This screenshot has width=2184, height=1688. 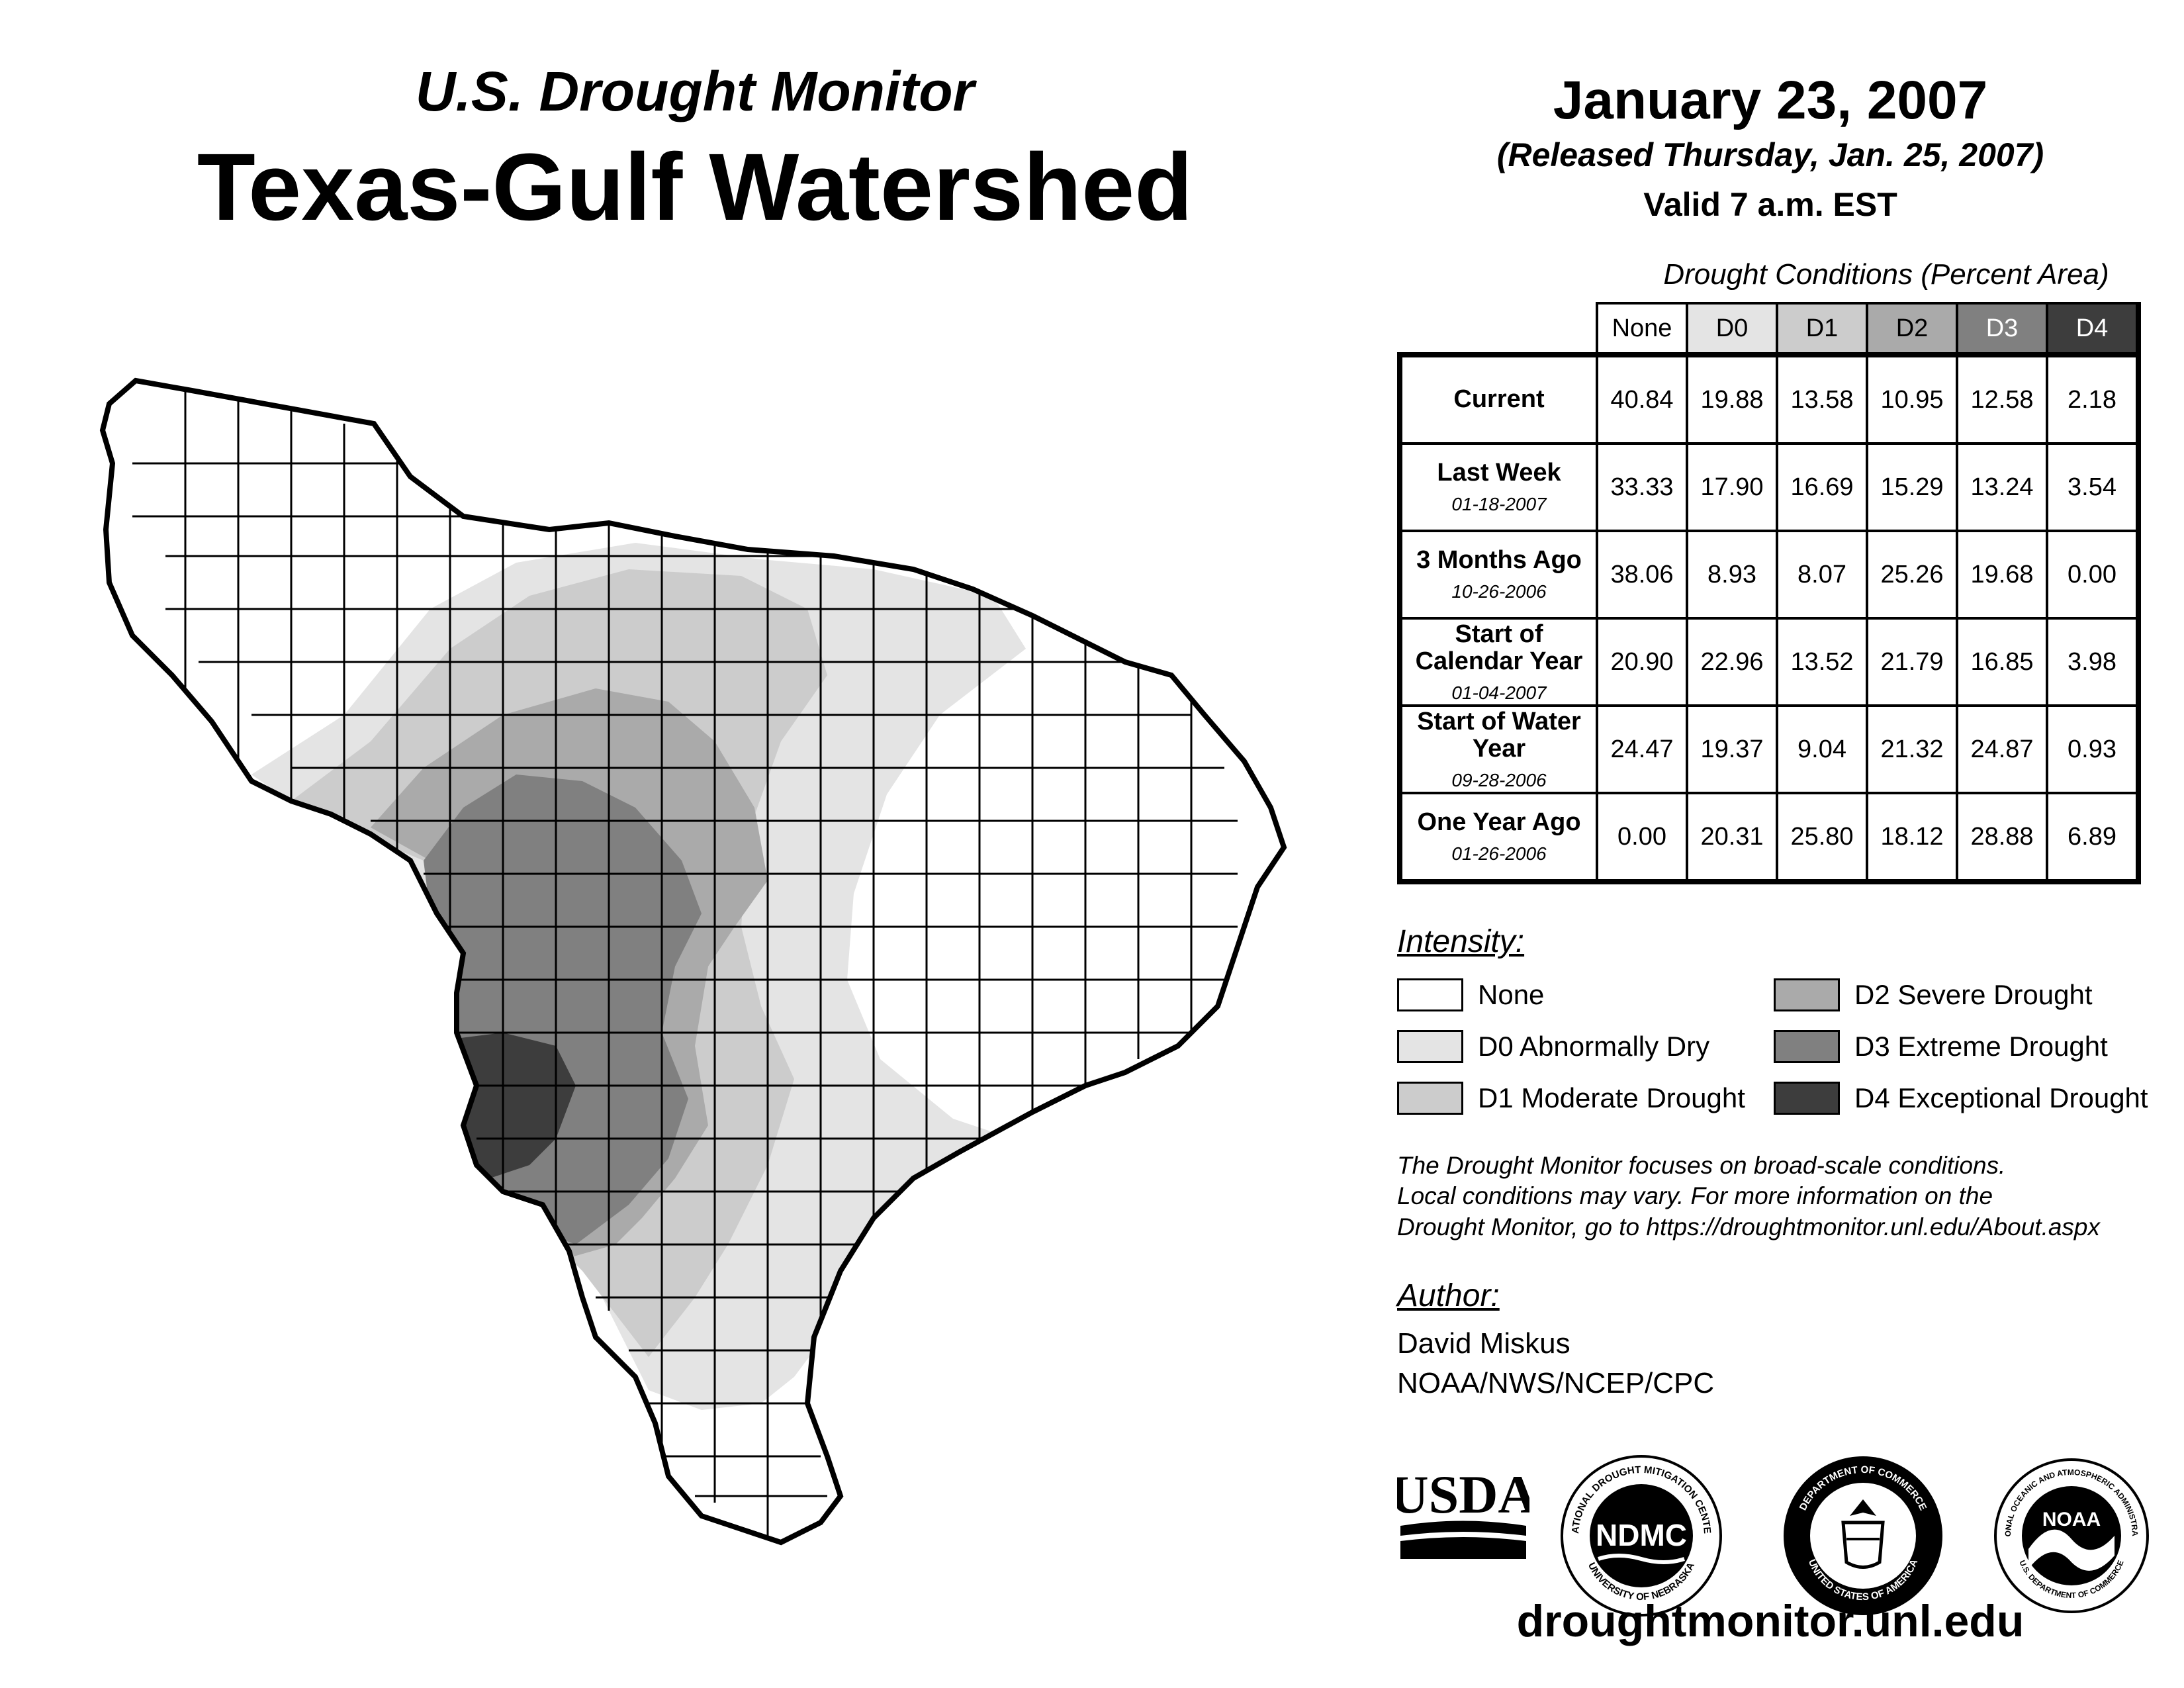 I want to click on table-cell: 19.68, so click(x=2002, y=575).